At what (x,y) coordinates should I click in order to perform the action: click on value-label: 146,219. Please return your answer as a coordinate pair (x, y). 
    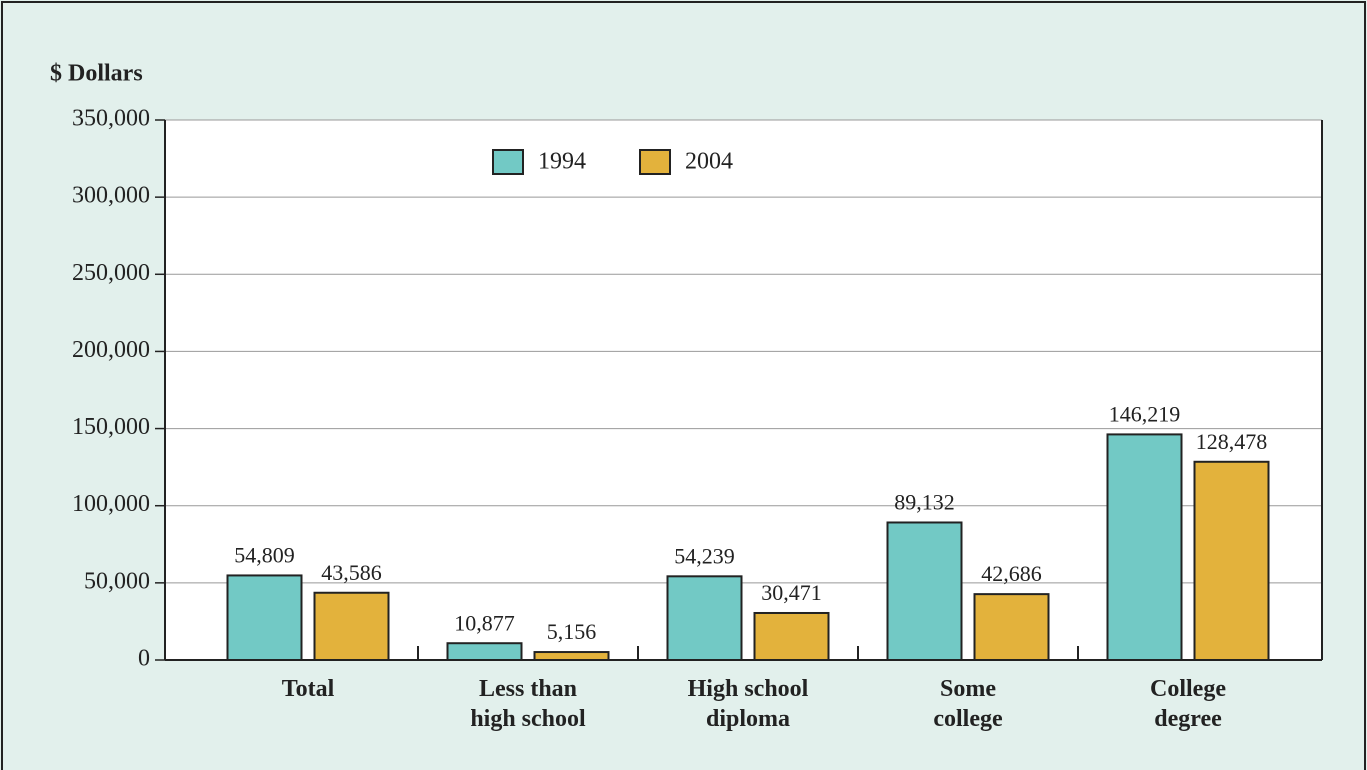
    Looking at the image, I should click on (1145, 413).